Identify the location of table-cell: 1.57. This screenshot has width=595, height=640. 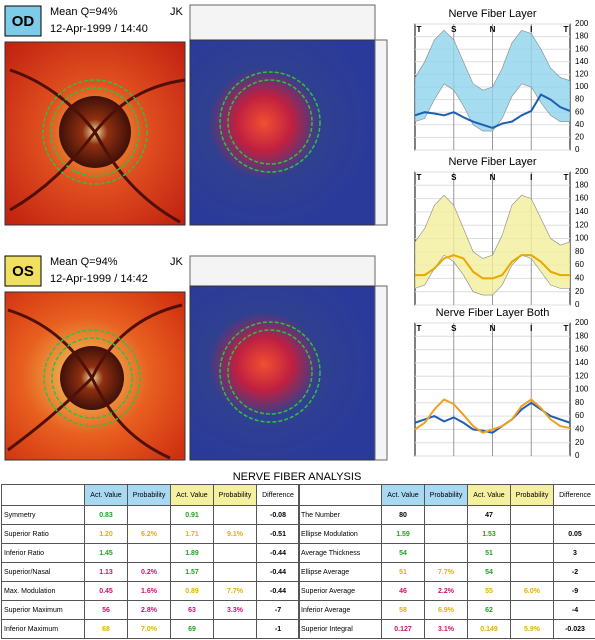
(192, 572).